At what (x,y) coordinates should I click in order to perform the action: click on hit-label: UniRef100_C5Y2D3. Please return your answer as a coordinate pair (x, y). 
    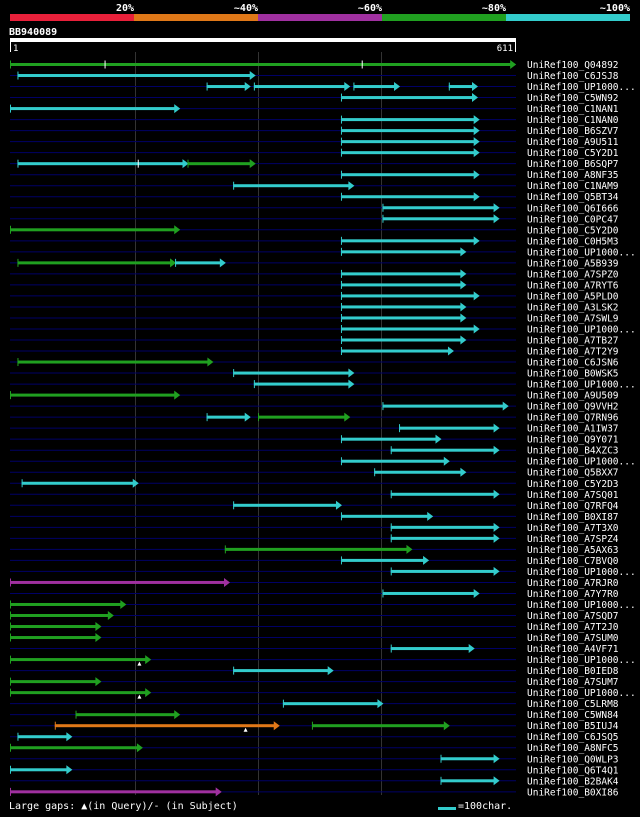
    Looking at the image, I should click on (573, 484).